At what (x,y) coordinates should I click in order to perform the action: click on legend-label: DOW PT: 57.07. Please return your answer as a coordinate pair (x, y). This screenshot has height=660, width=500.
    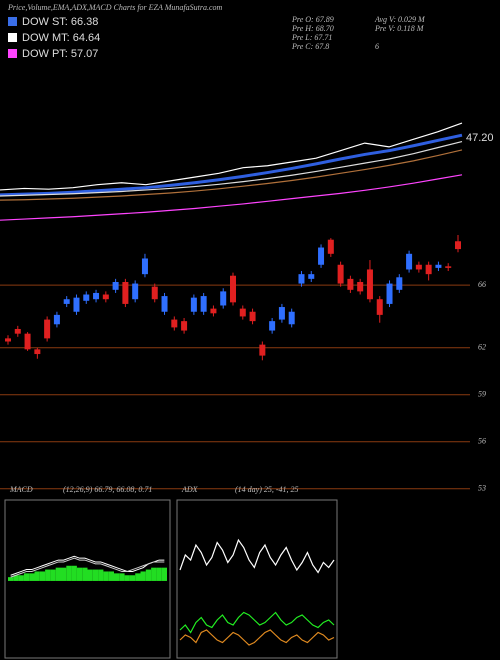
    Looking at the image, I should click on (60, 54).